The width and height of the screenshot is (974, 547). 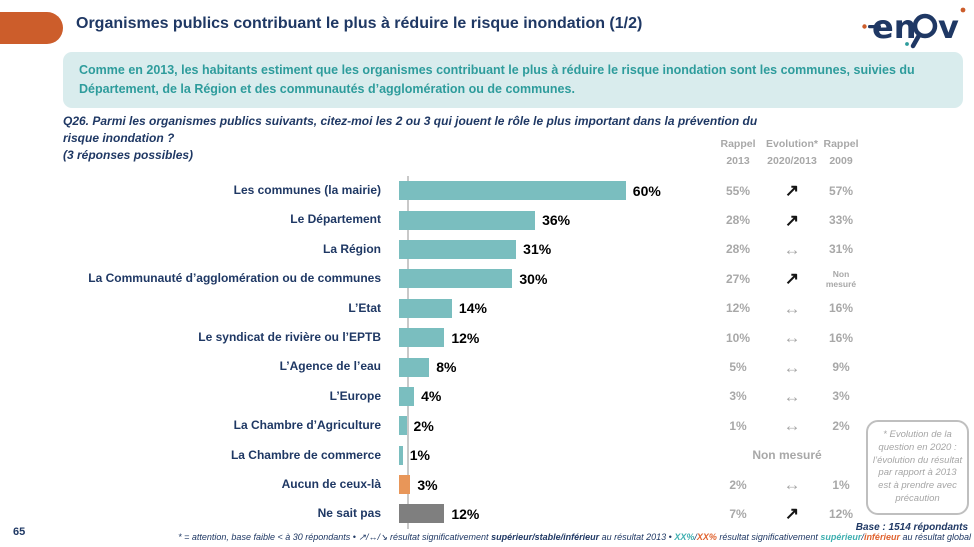 I want to click on chart-row: Les communes (la mairie) 60% 55% ↗ 57%, so click(x=487, y=190).